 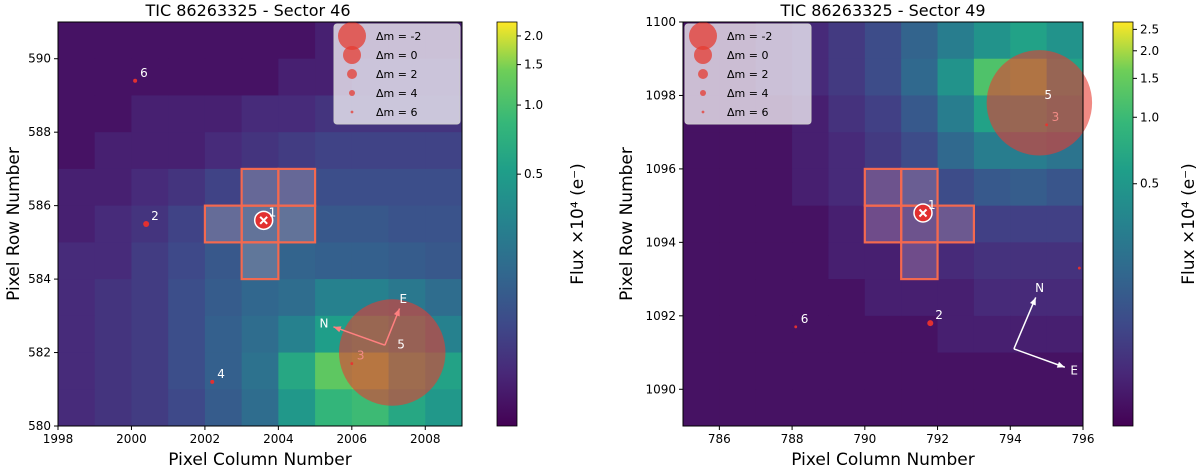 I want to click on star-marker, so click(x=135, y=80).